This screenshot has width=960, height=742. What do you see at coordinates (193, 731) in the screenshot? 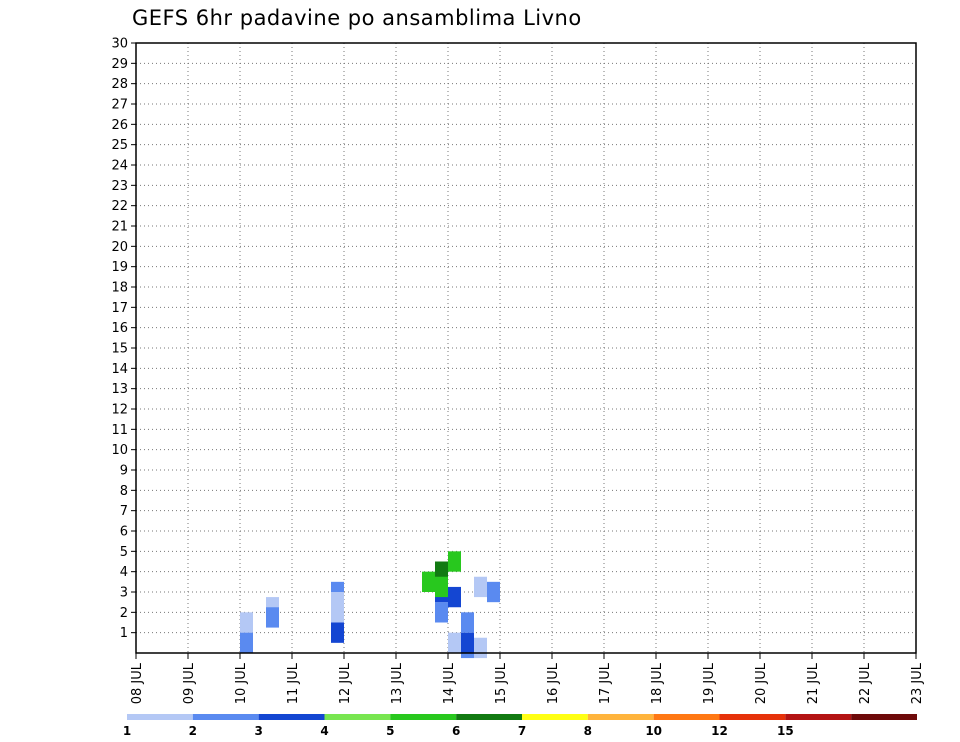
I see `legend-label: 2` at bounding box center [193, 731].